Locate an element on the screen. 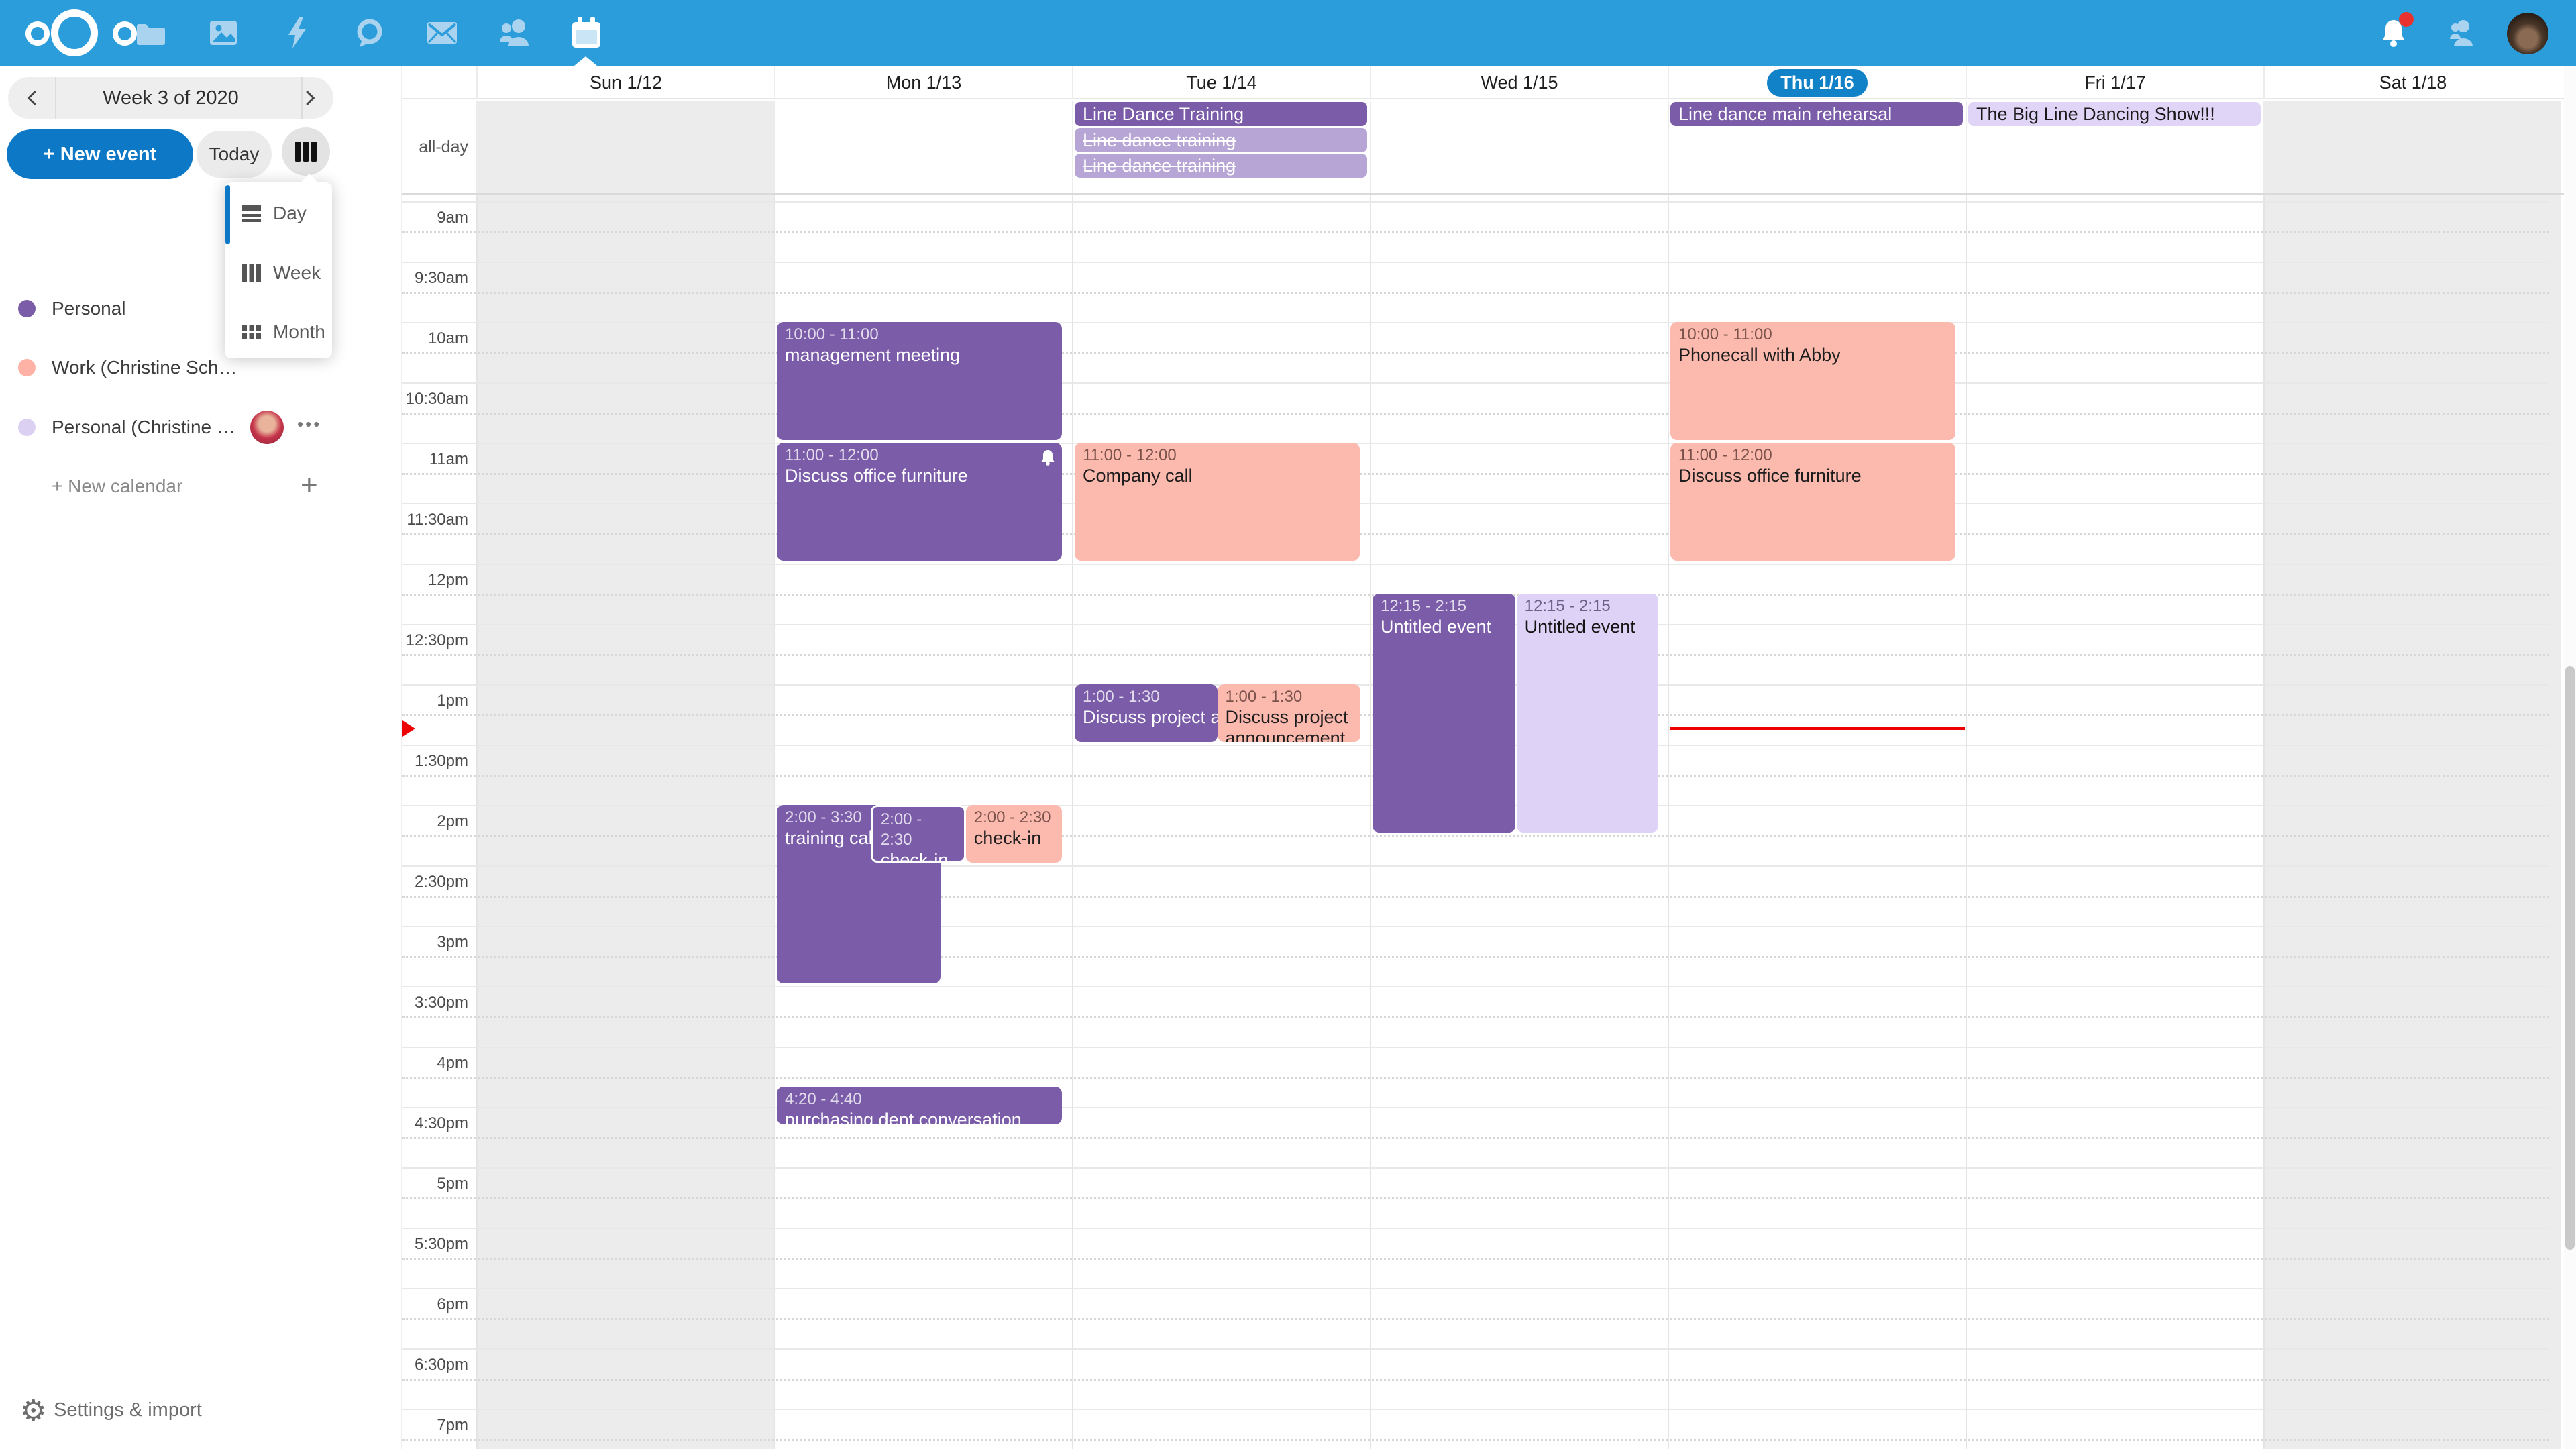 Image resolution: width=2576 pixels, height=1449 pixels. gear-icon: ⚙ is located at coordinates (33, 1411).